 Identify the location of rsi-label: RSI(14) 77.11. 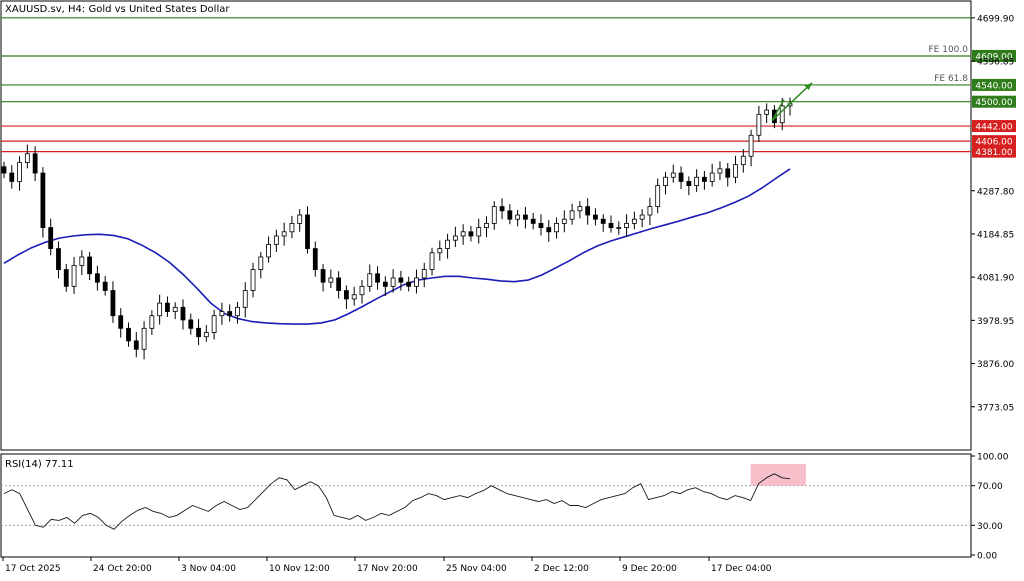
(39, 464).